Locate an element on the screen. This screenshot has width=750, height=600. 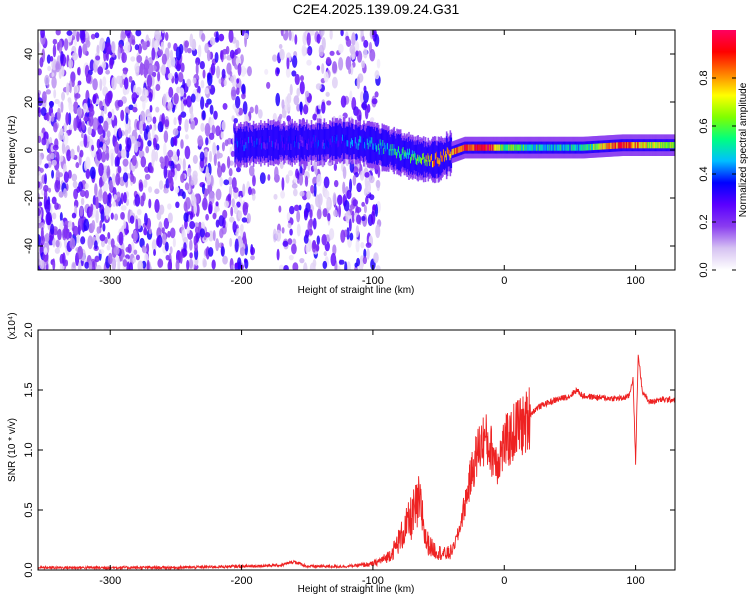
snr-x-tick-label: -200 is located at coordinates (242, 581).